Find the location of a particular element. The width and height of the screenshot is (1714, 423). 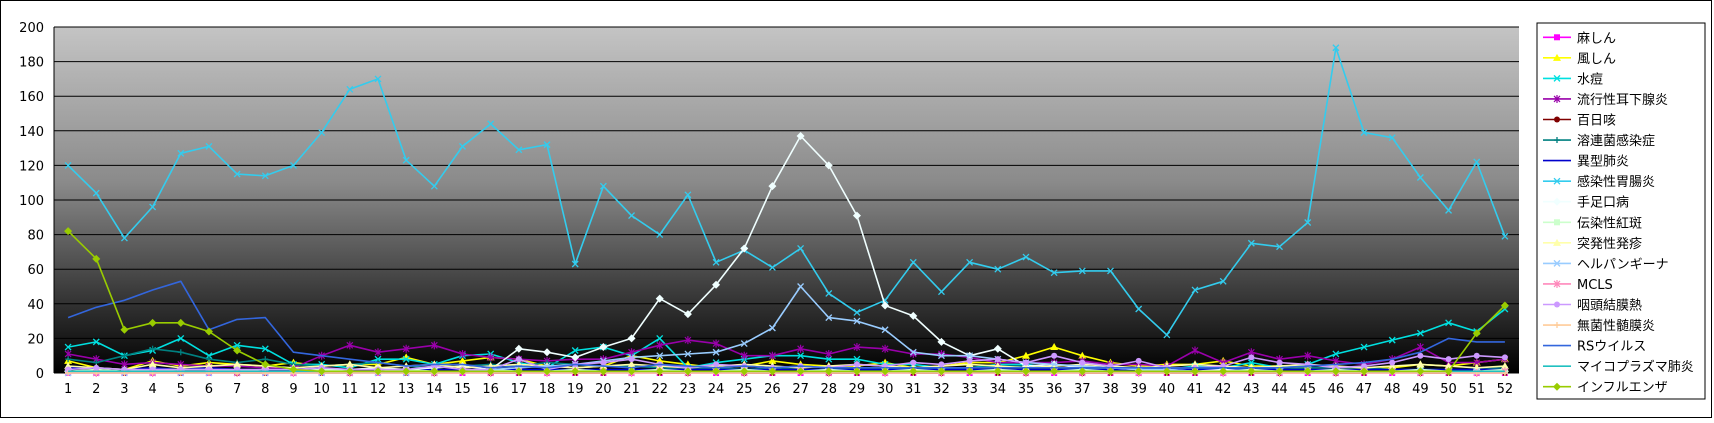

x-tick-label: 47 is located at coordinates (1364, 389).